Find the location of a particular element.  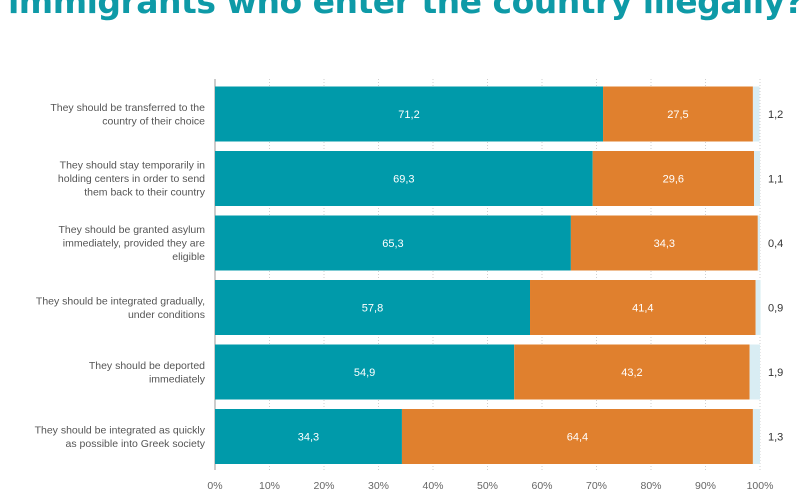

category-label-line: They should be integrated as quickly is located at coordinates (120, 430).